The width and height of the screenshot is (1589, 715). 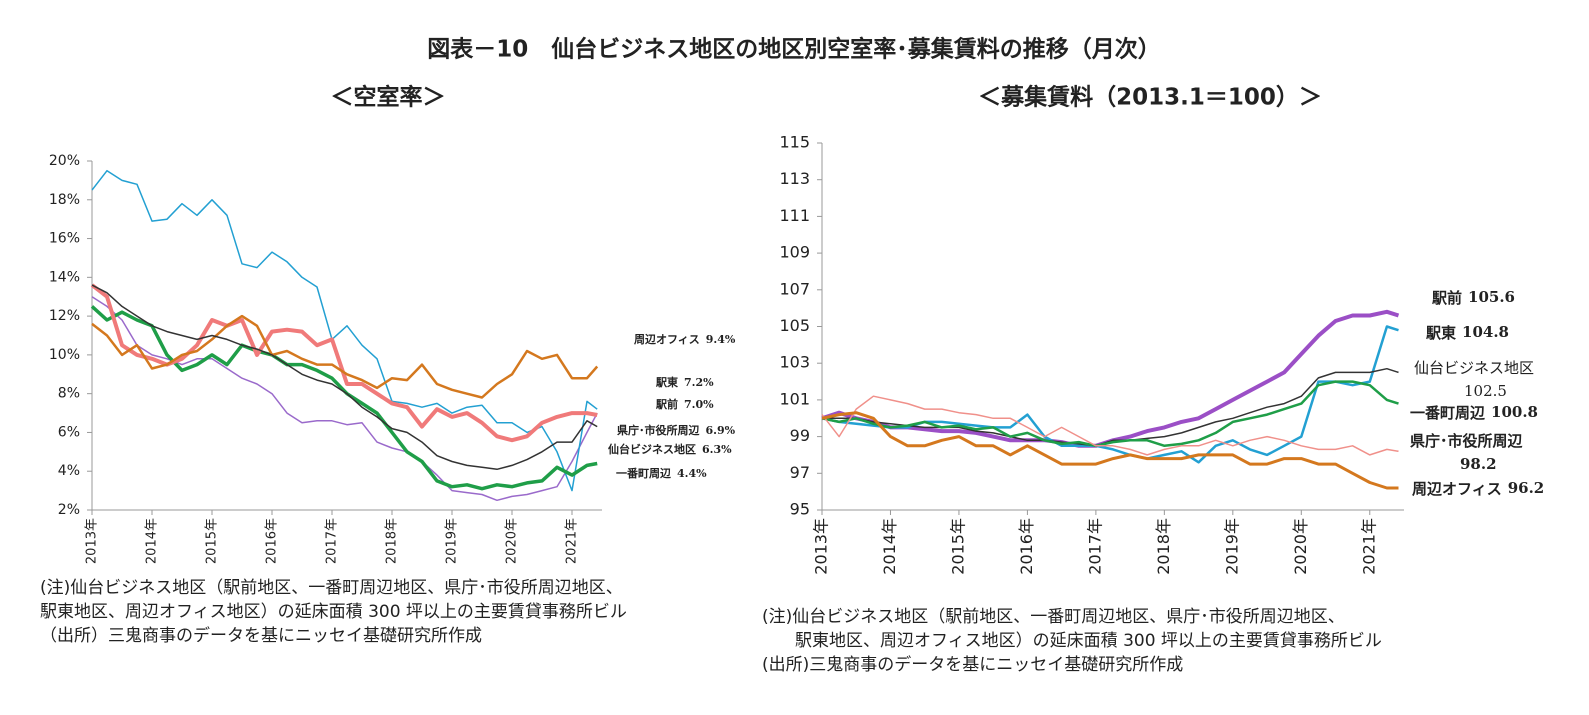 I want to click on y-tick-label: 16%, so click(x=64, y=239).